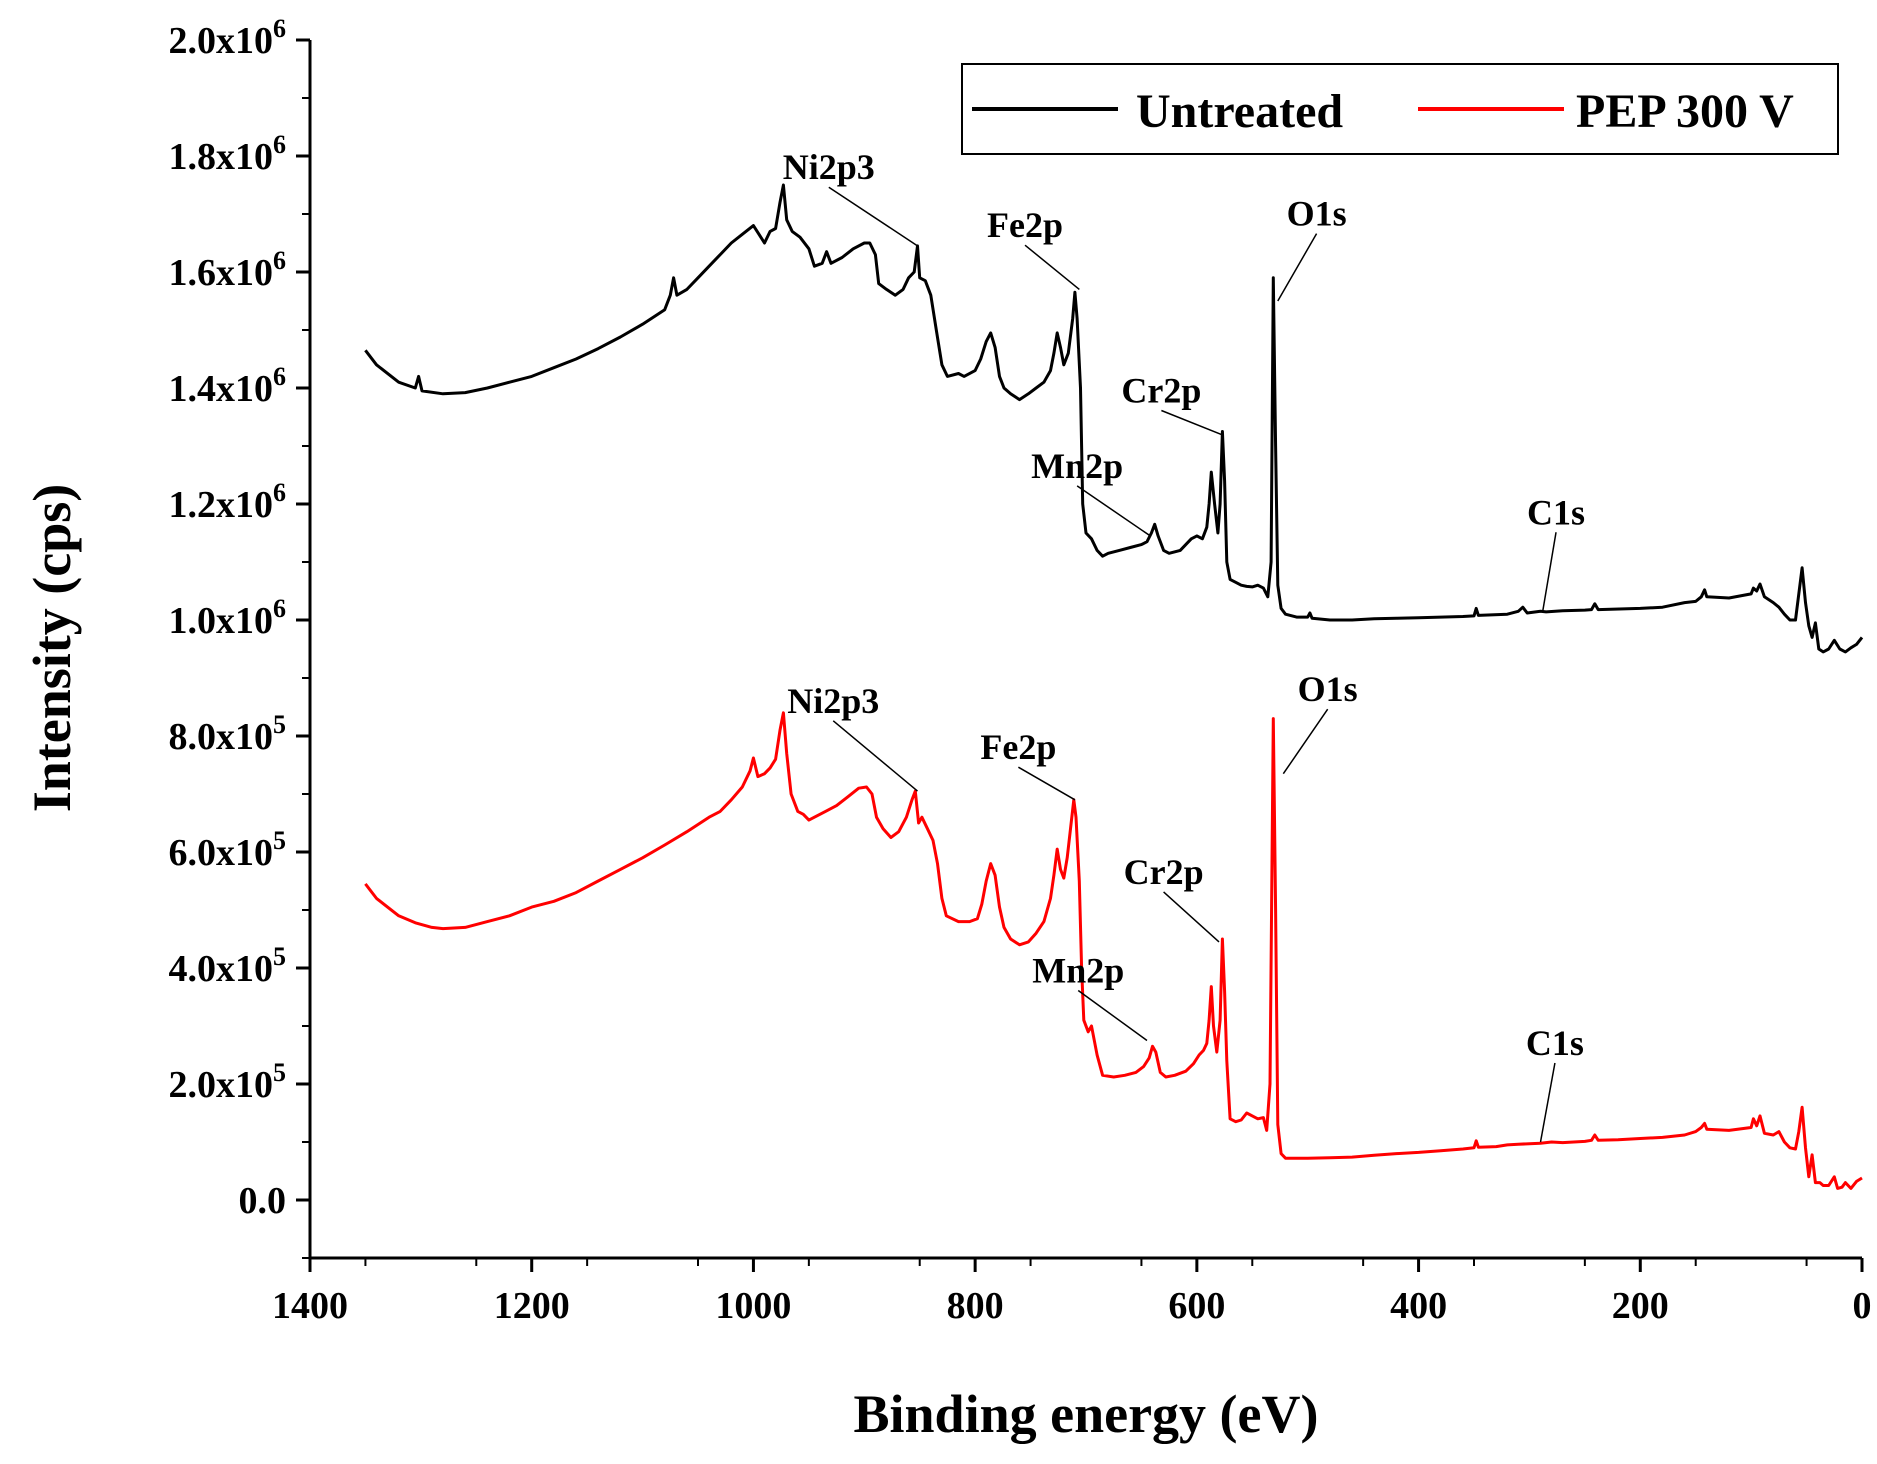 Image resolution: width=1877 pixels, height=1464 pixels. Describe the element at coordinates (1077, 466) in the screenshot. I see `annotation-label-mn2p-untreated: Mn2p` at that location.